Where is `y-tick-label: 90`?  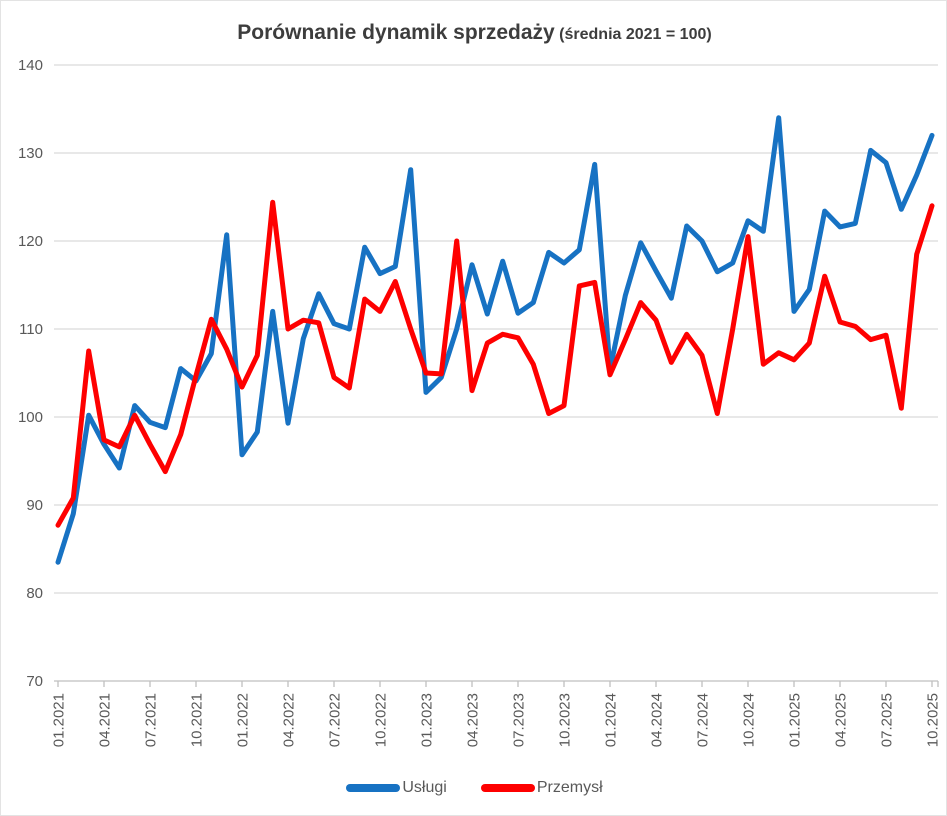
y-tick-label: 90 is located at coordinates (34, 505).